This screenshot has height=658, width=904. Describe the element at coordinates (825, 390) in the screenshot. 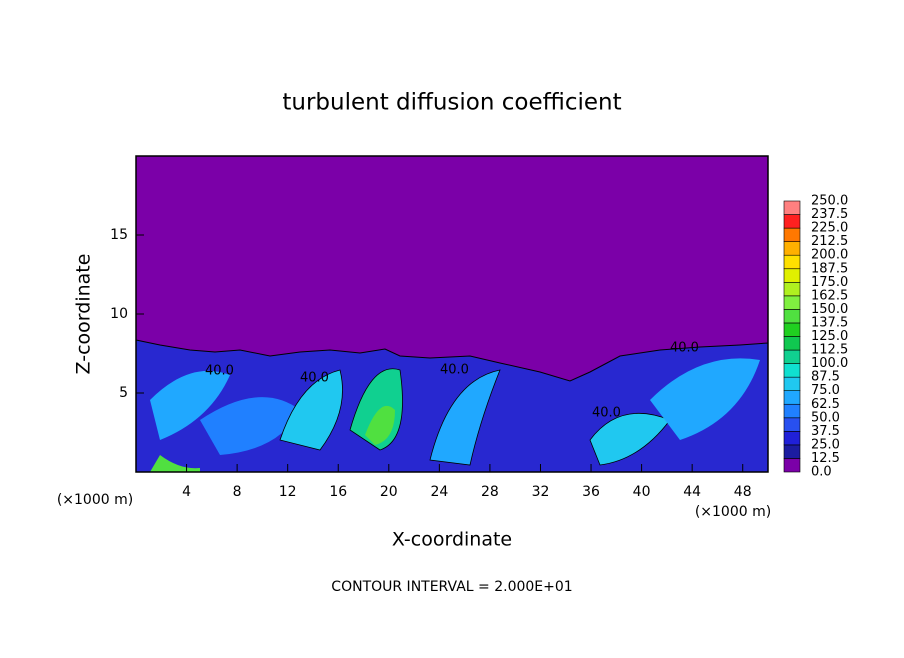

I see `colorbar-label: 75.0` at that location.